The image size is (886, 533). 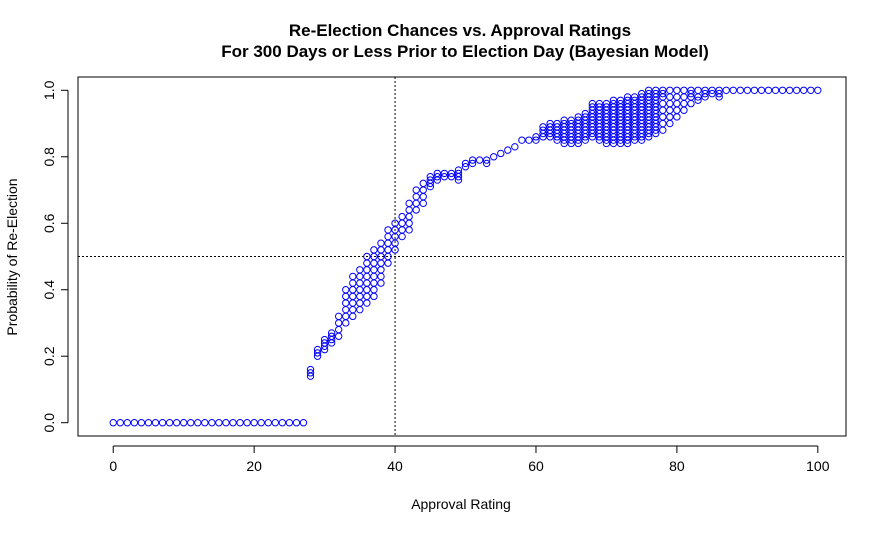 I want to click on y-tick-label: 0.2, so click(x=49, y=356).